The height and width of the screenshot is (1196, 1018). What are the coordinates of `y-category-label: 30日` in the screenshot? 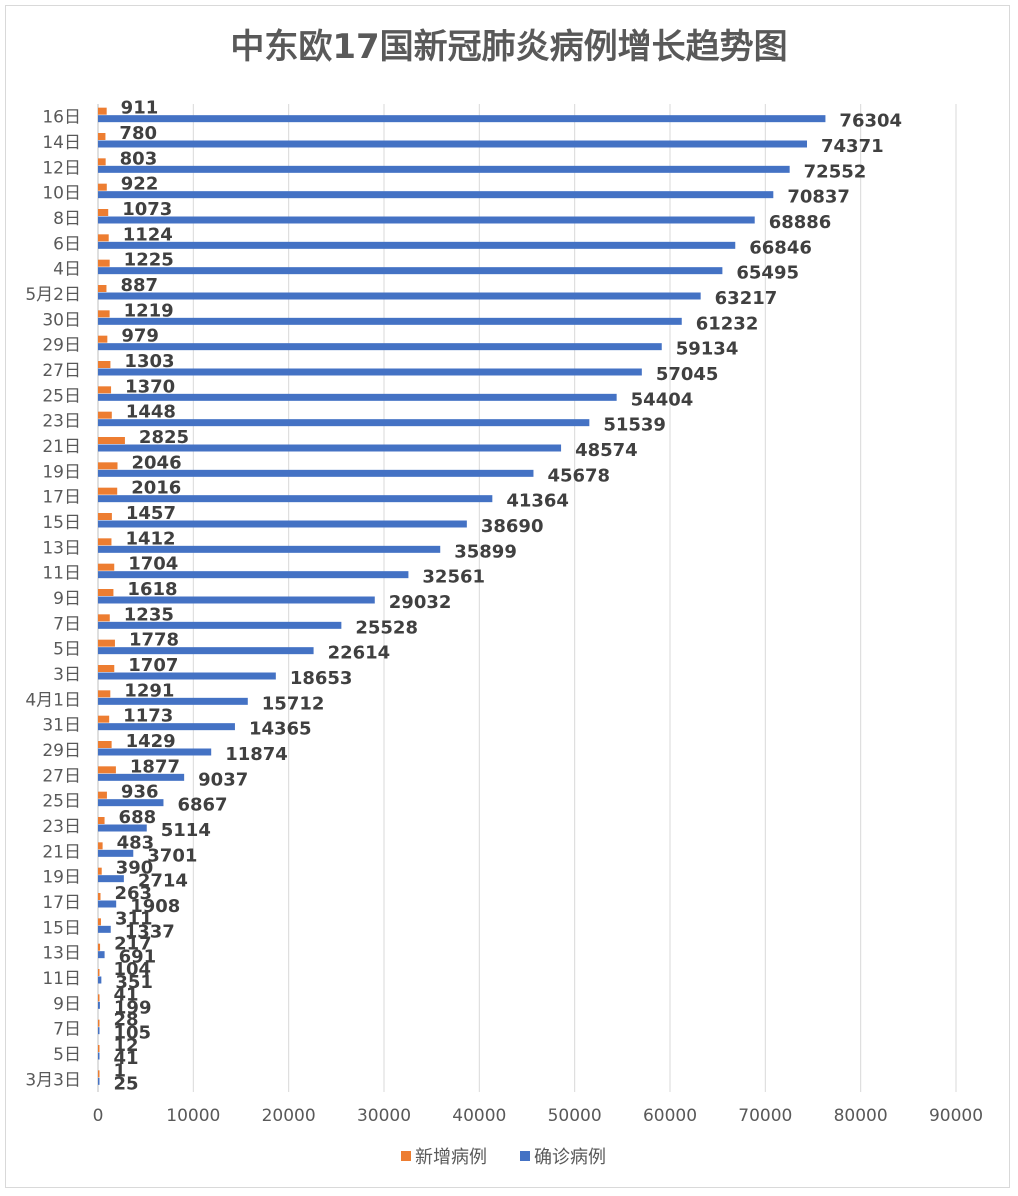 It's located at (61, 320).